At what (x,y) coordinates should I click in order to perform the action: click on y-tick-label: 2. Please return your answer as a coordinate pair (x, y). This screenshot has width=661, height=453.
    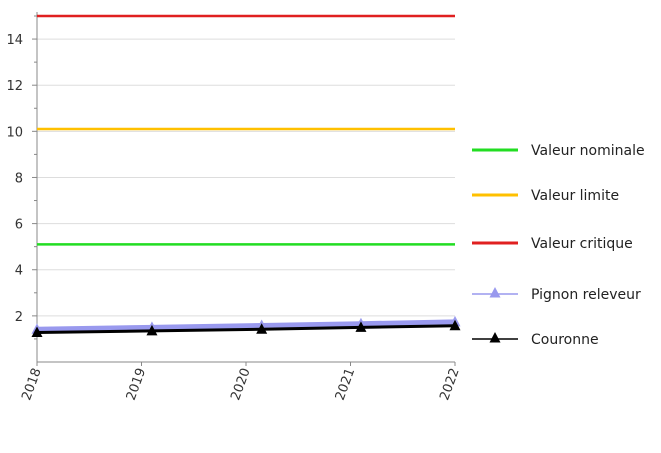
    Looking at the image, I should click on (19, 317).